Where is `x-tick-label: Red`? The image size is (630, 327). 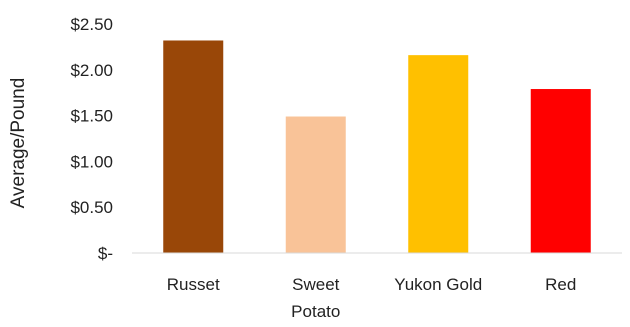
x-tick-label: Red is located at coordinates (560, 284).